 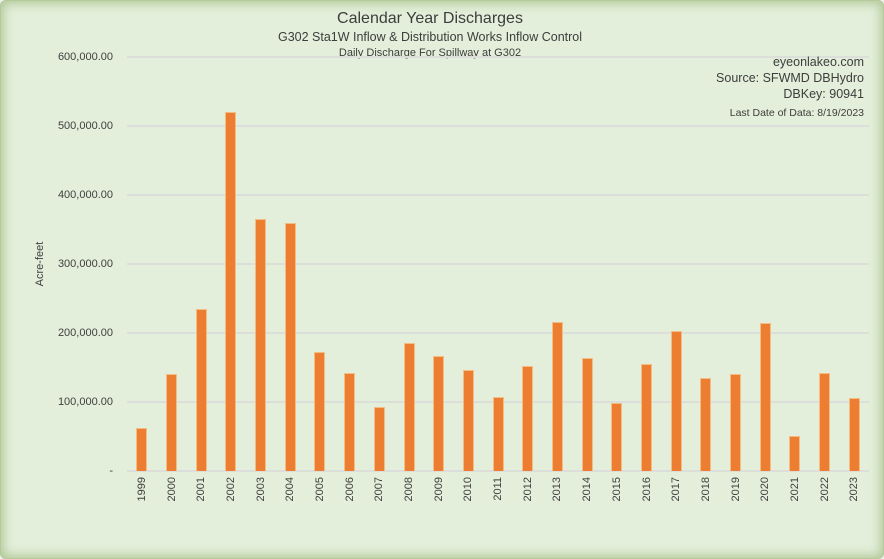 I want to click on bar-2013, so click(x=557, y=396).